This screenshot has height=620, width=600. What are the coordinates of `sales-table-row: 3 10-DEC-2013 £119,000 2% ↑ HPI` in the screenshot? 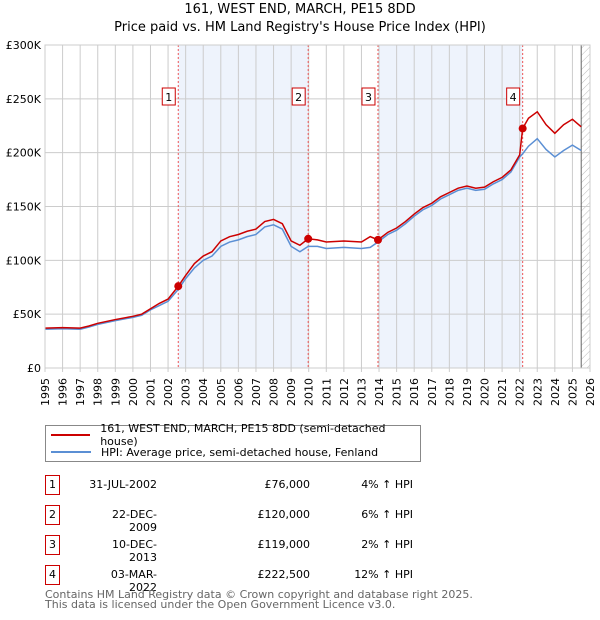 It's located at (245, 549).